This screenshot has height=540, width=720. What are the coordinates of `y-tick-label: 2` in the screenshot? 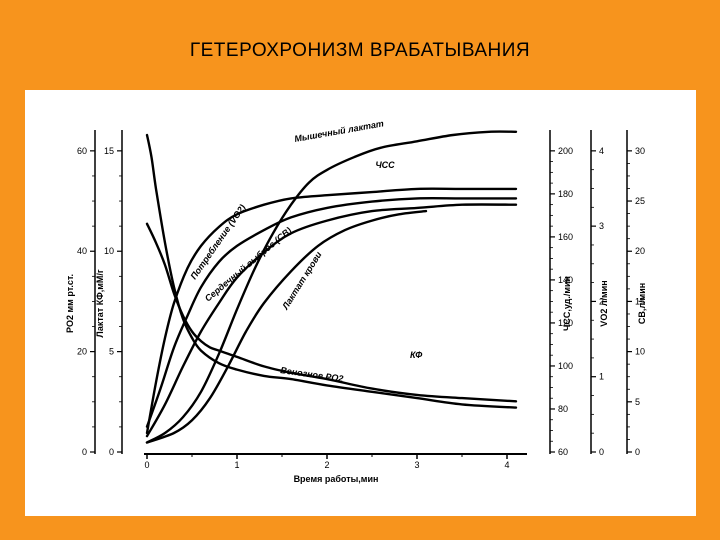 It's located at (601, 301).